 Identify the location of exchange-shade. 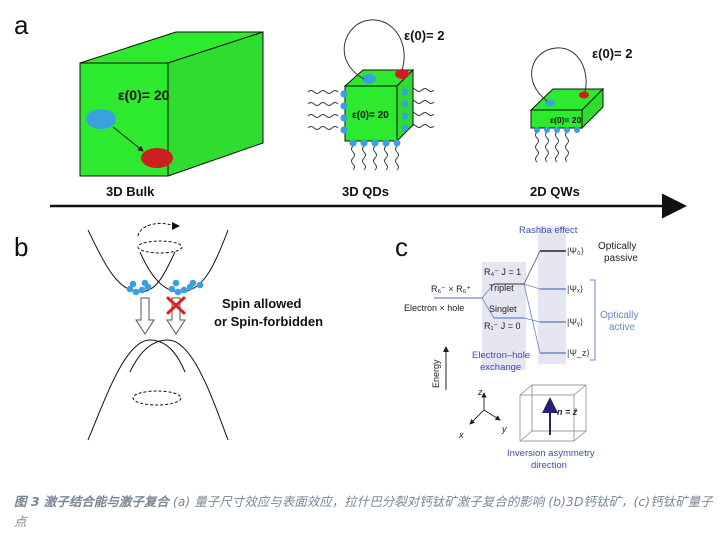
(504, 316).